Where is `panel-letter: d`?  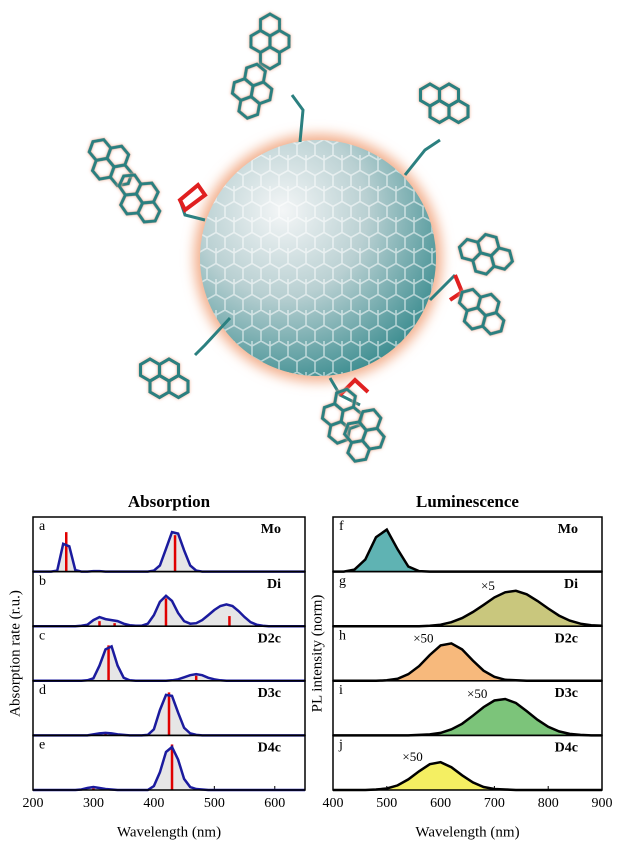 panel-letter: d is located at coordinates (42, 690).